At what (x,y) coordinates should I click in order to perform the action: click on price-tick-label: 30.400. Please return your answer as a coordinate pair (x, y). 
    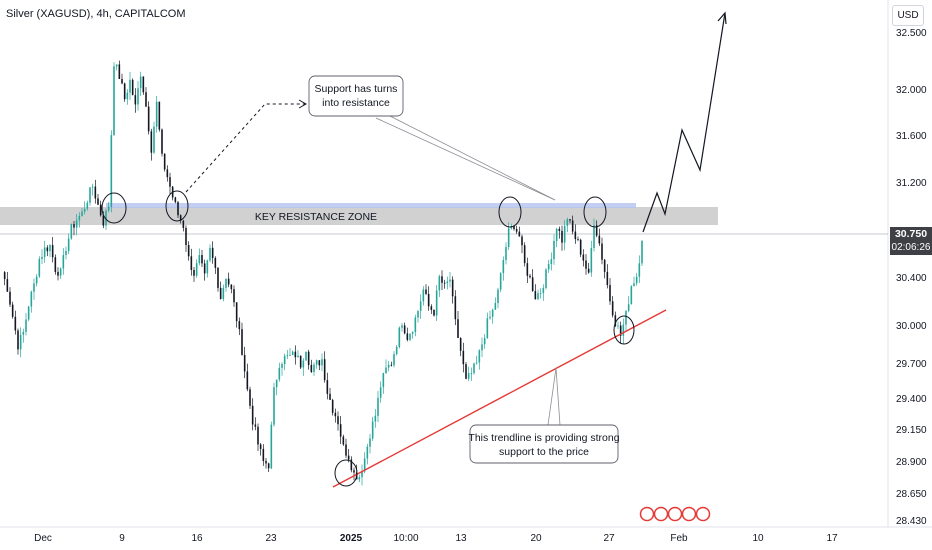
    Looking at the image, I should click on (911, 278).